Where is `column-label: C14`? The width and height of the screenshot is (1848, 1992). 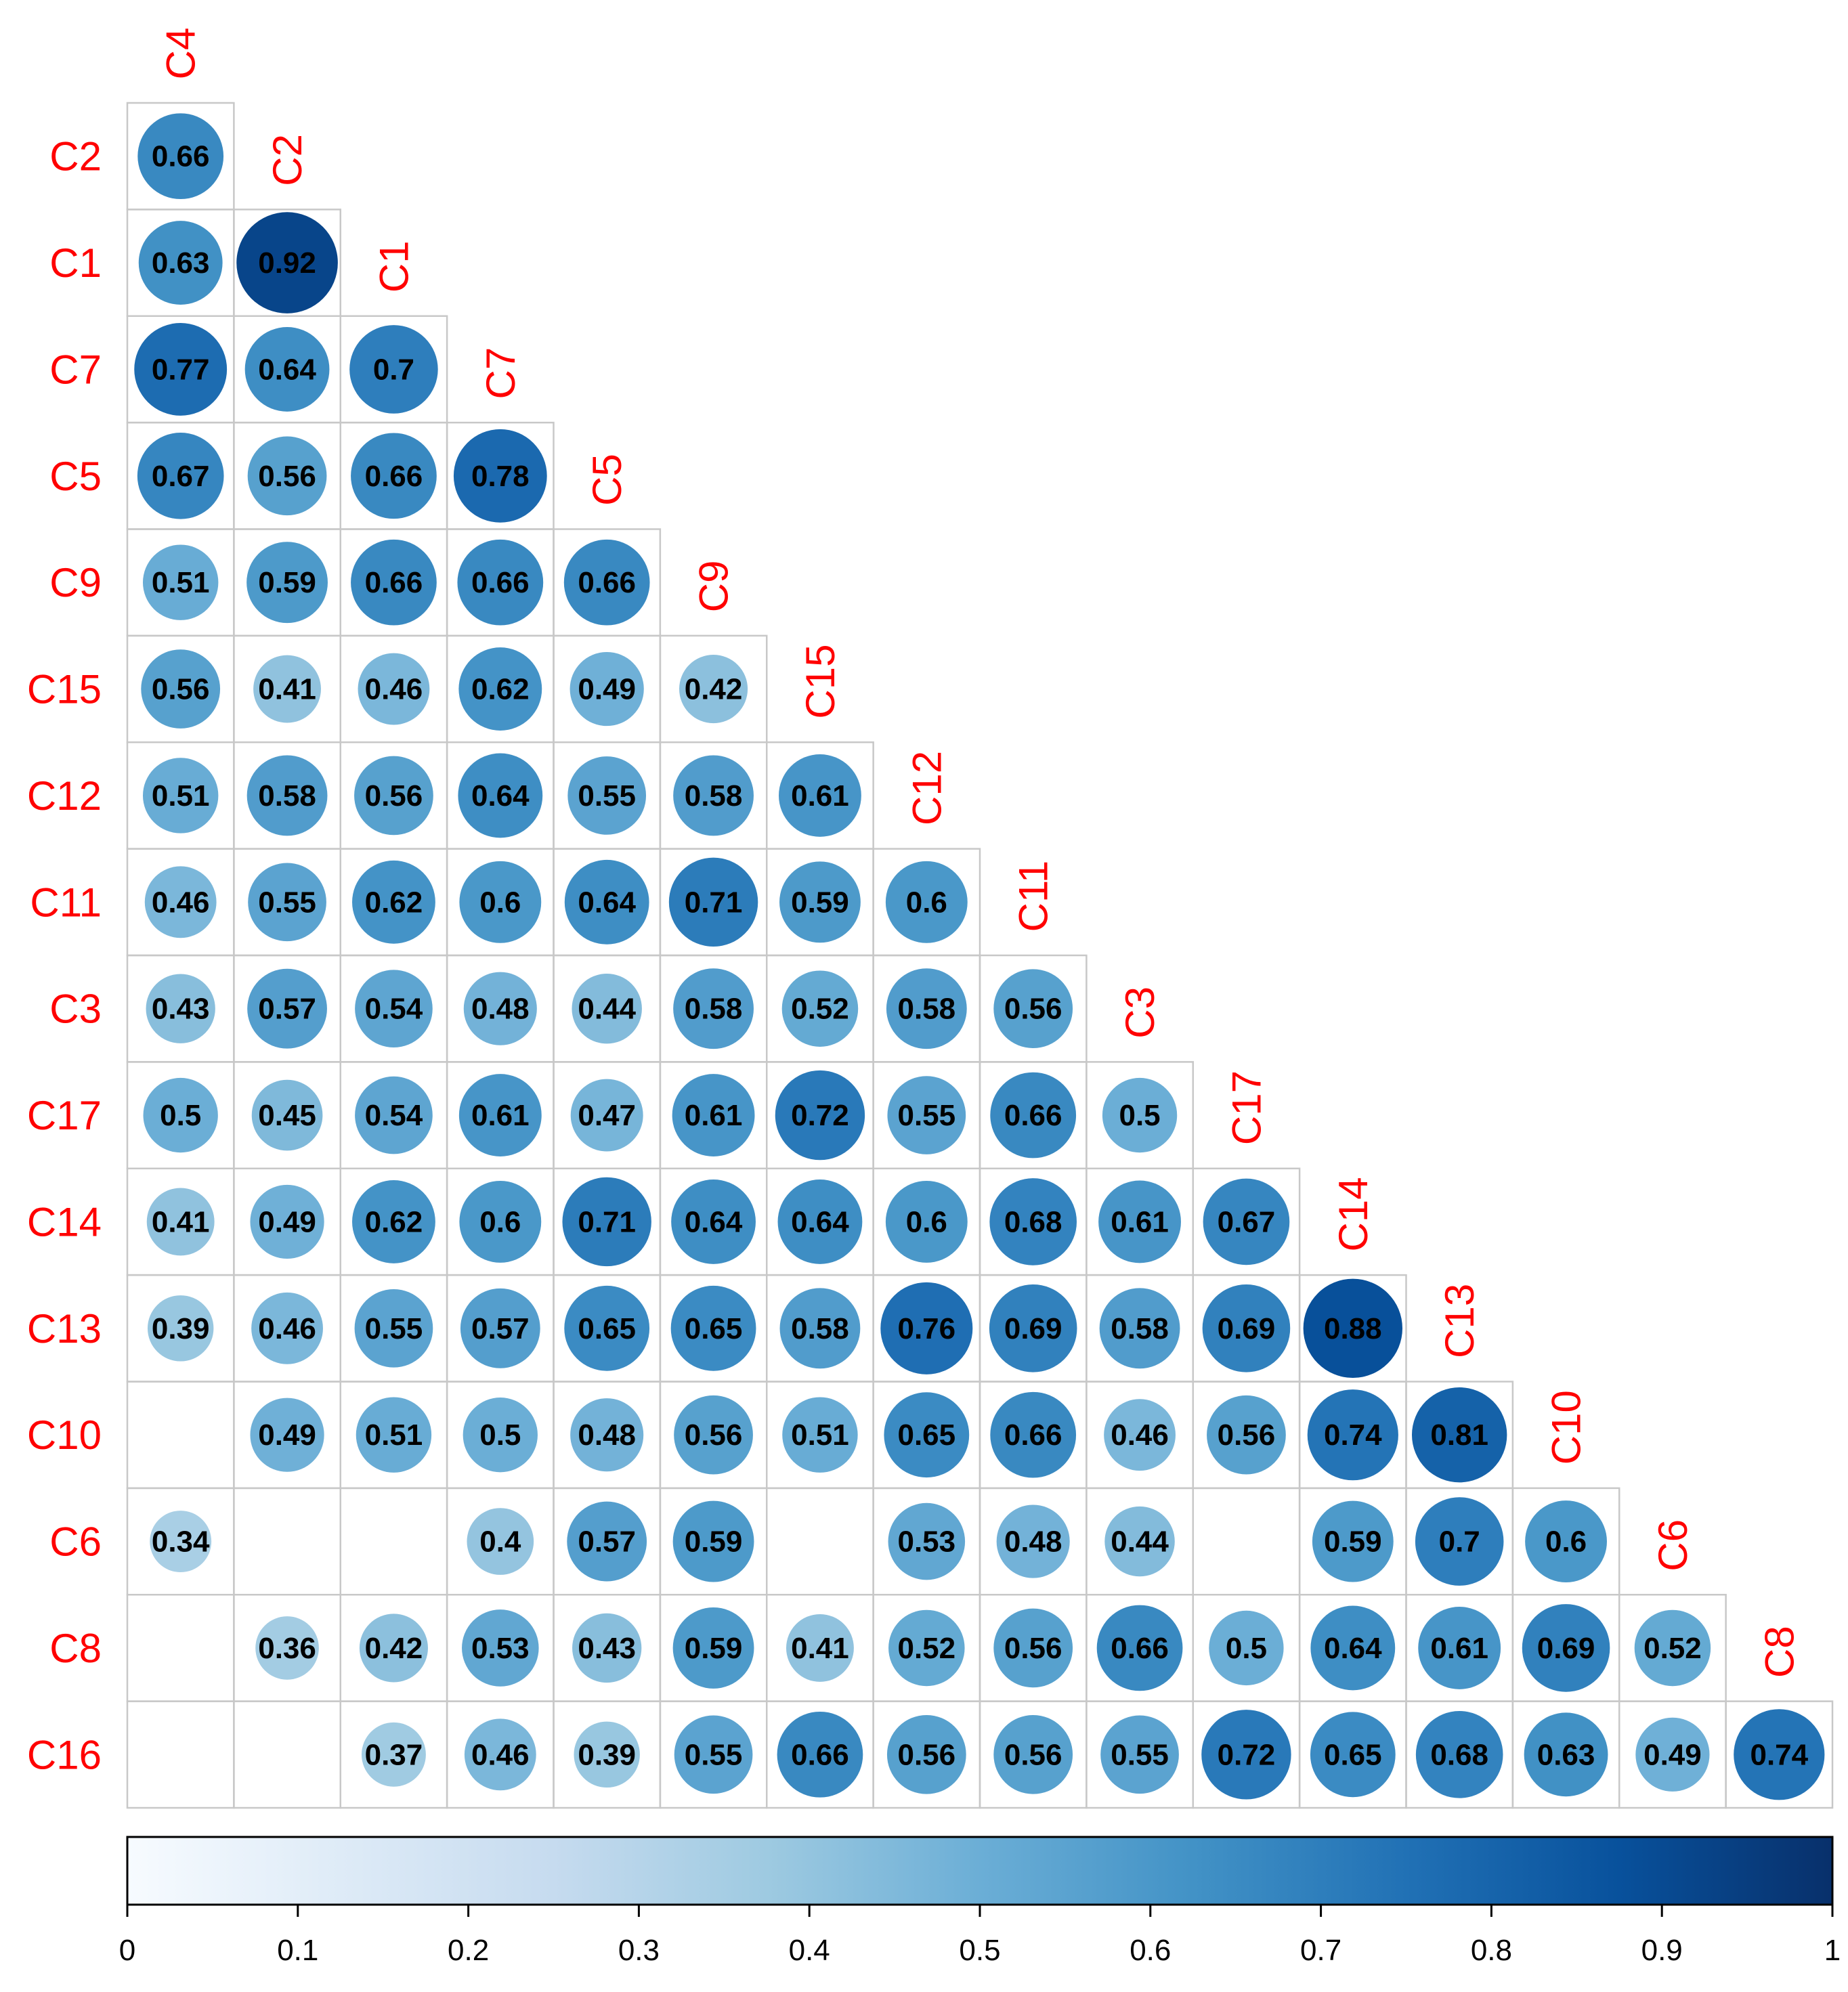 column-label: C14 is located at coordinates (1353, 1214).